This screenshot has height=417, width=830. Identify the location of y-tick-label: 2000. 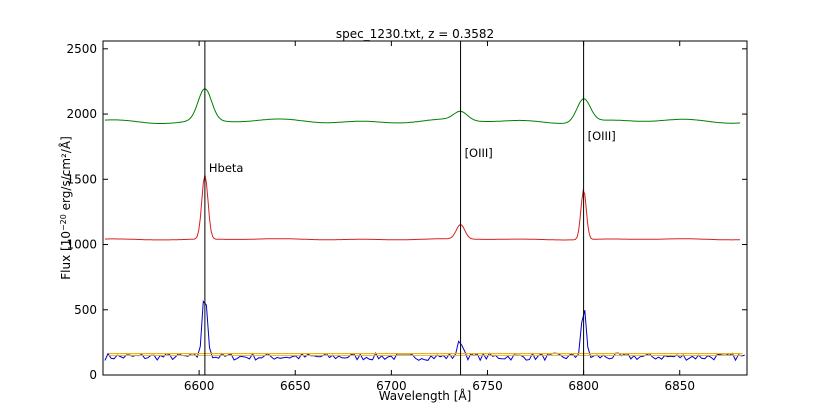
(81, 114).